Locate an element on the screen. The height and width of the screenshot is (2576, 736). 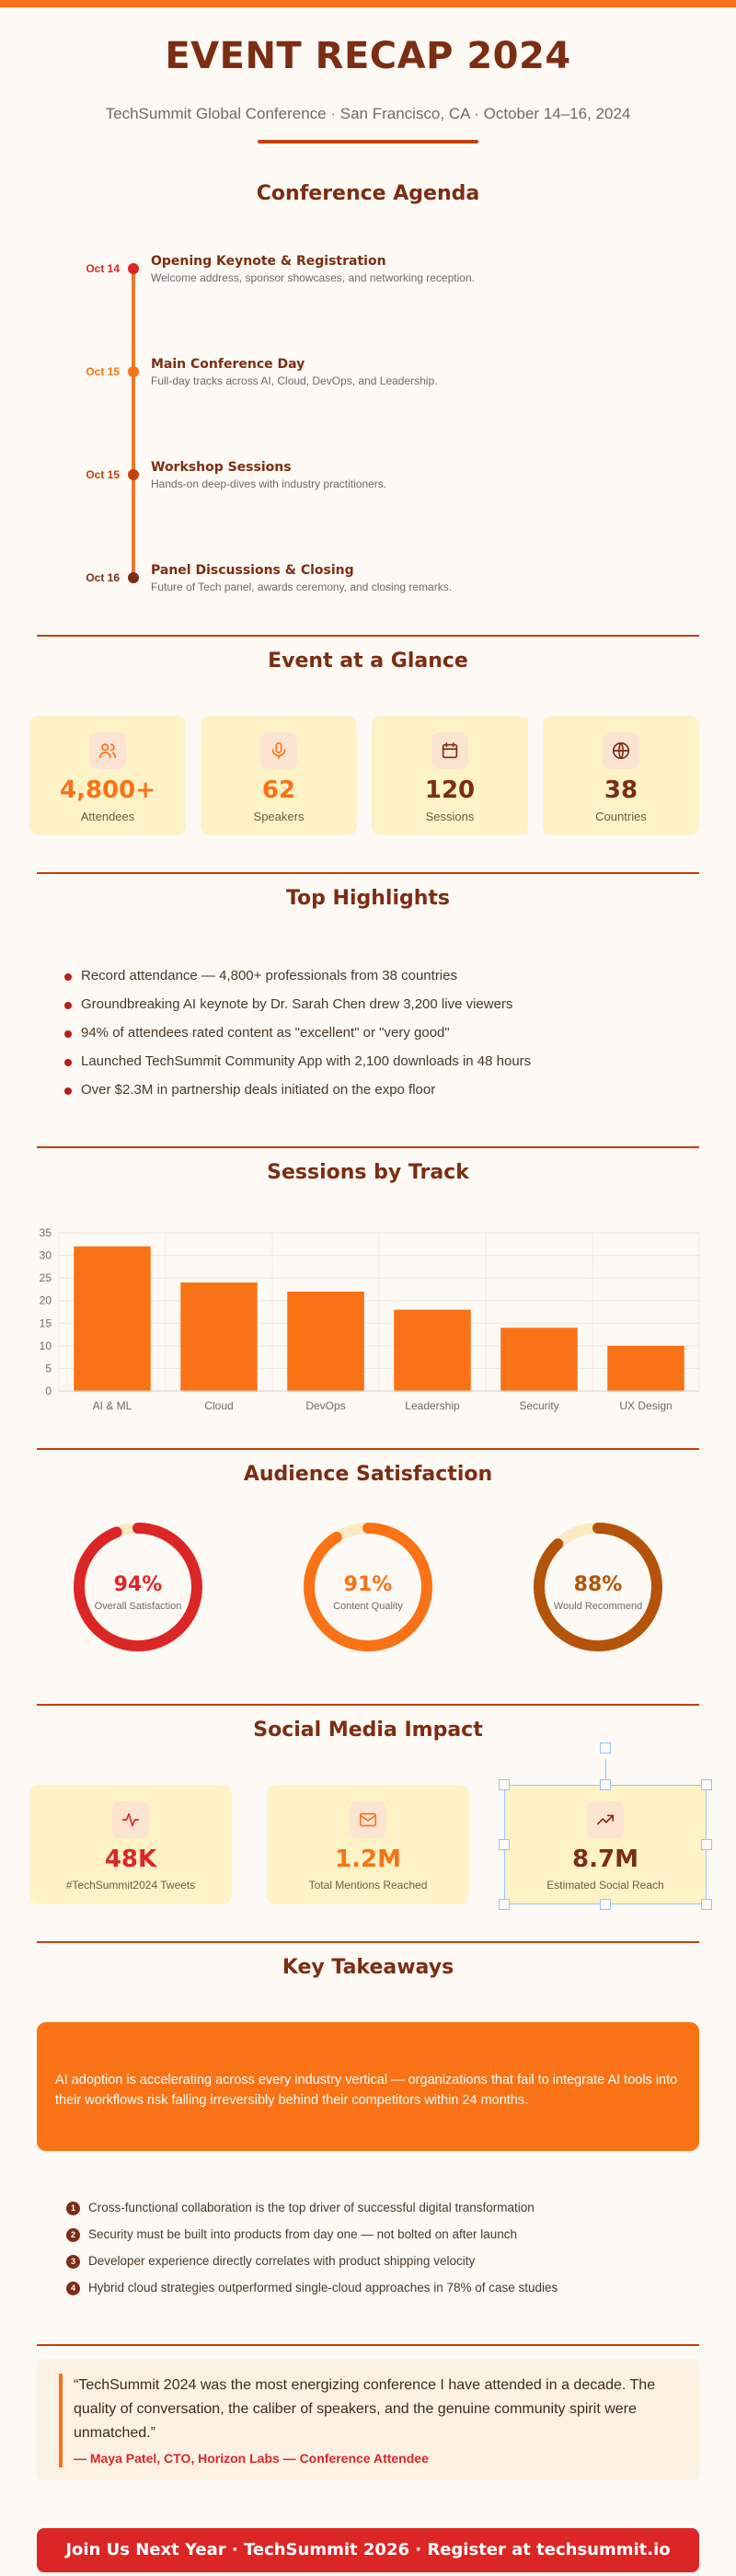
y-tick-label: 20 is located at coordinates (46, 1300).